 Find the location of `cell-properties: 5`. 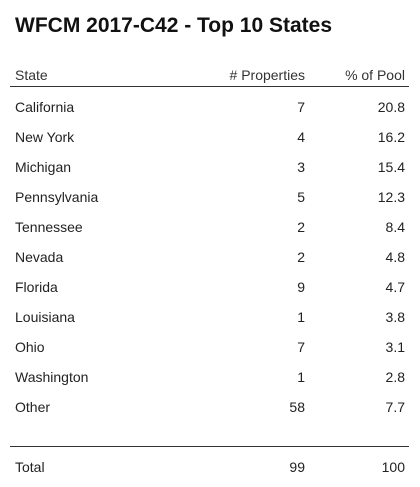

cell-properties: 5 is located at coordinates (301, 197).